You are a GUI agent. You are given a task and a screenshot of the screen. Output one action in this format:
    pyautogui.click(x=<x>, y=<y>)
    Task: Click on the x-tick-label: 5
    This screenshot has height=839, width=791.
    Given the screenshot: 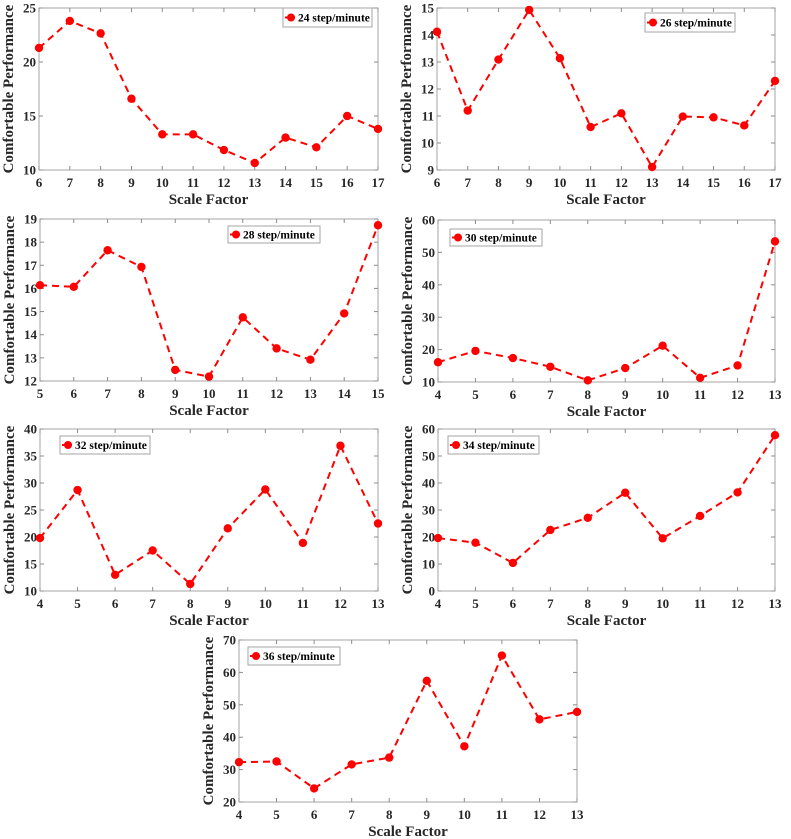 What is the action you would take?
    pyautogui.click(x=475, y=603)
    